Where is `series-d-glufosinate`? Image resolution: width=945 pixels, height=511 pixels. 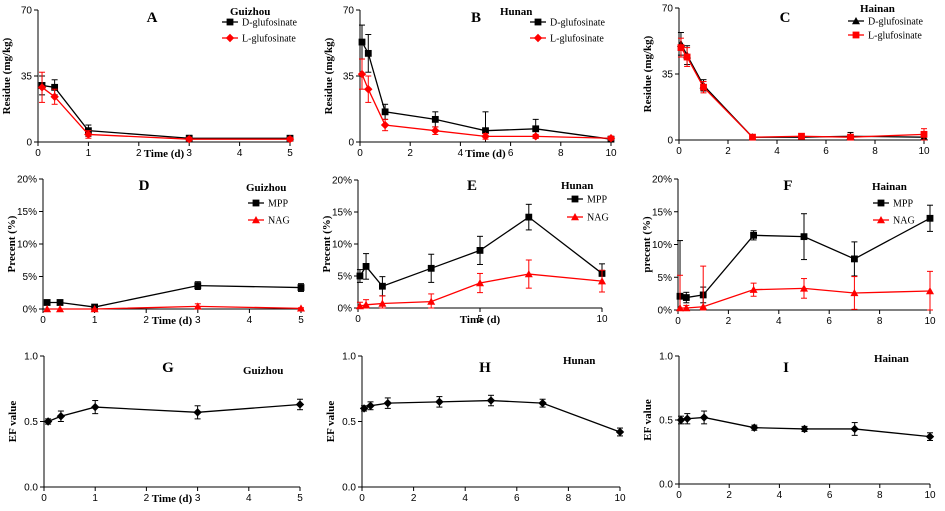 series-d-glufosinate is located at coordinates (802, 86).